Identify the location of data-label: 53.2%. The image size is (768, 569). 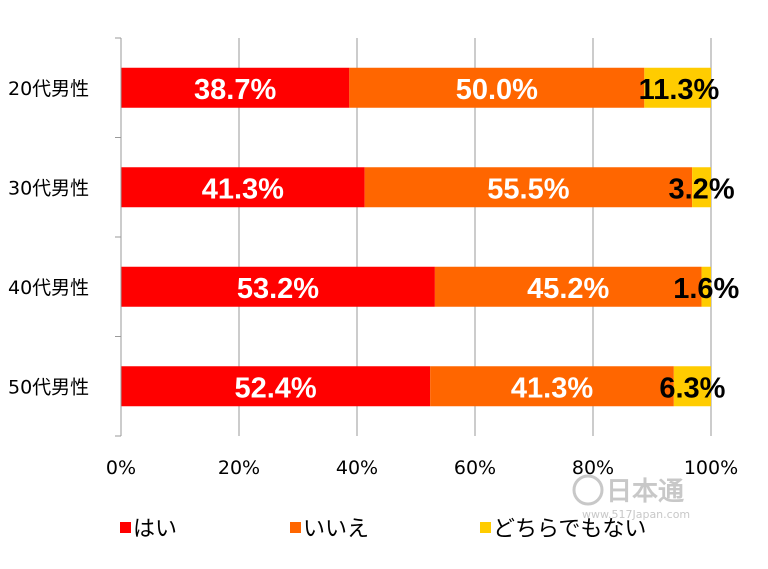
(278, 289).